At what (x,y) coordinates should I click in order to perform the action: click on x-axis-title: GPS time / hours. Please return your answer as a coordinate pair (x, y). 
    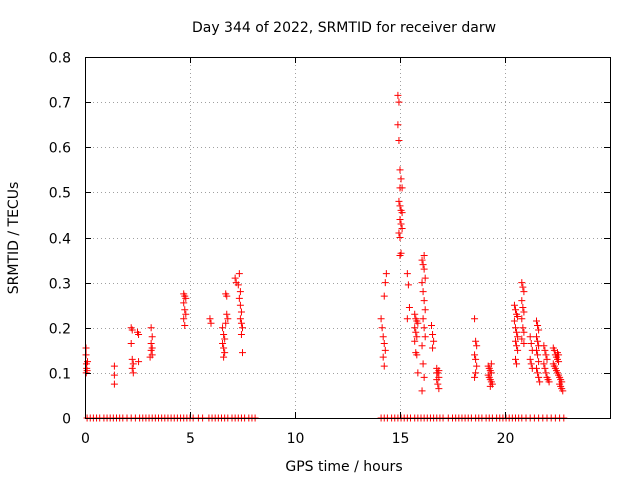
    Looking at the image, I should click on (343, 467).